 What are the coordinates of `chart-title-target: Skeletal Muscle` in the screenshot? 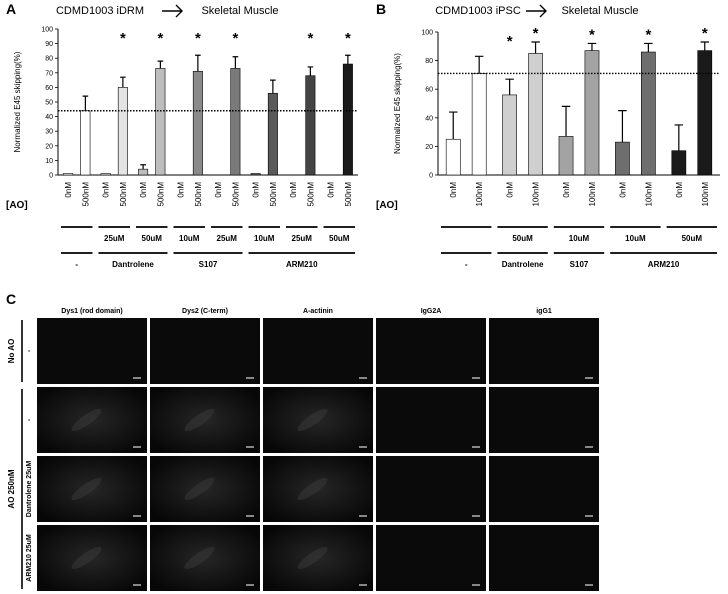 It's located at (239, 11).